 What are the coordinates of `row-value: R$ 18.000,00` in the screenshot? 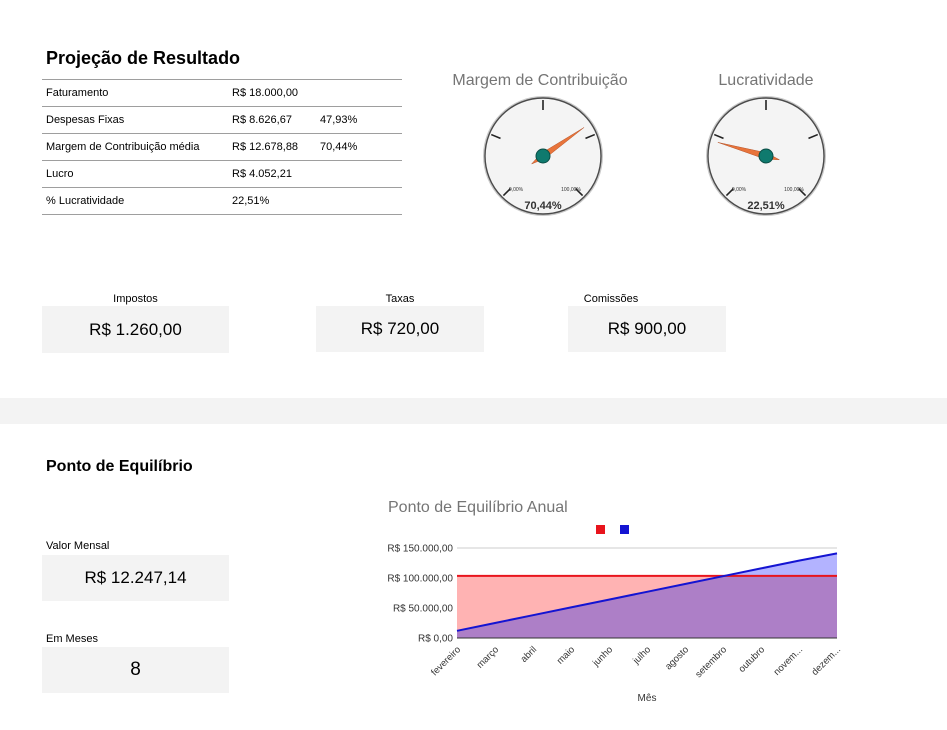 It's located at (272, 93).